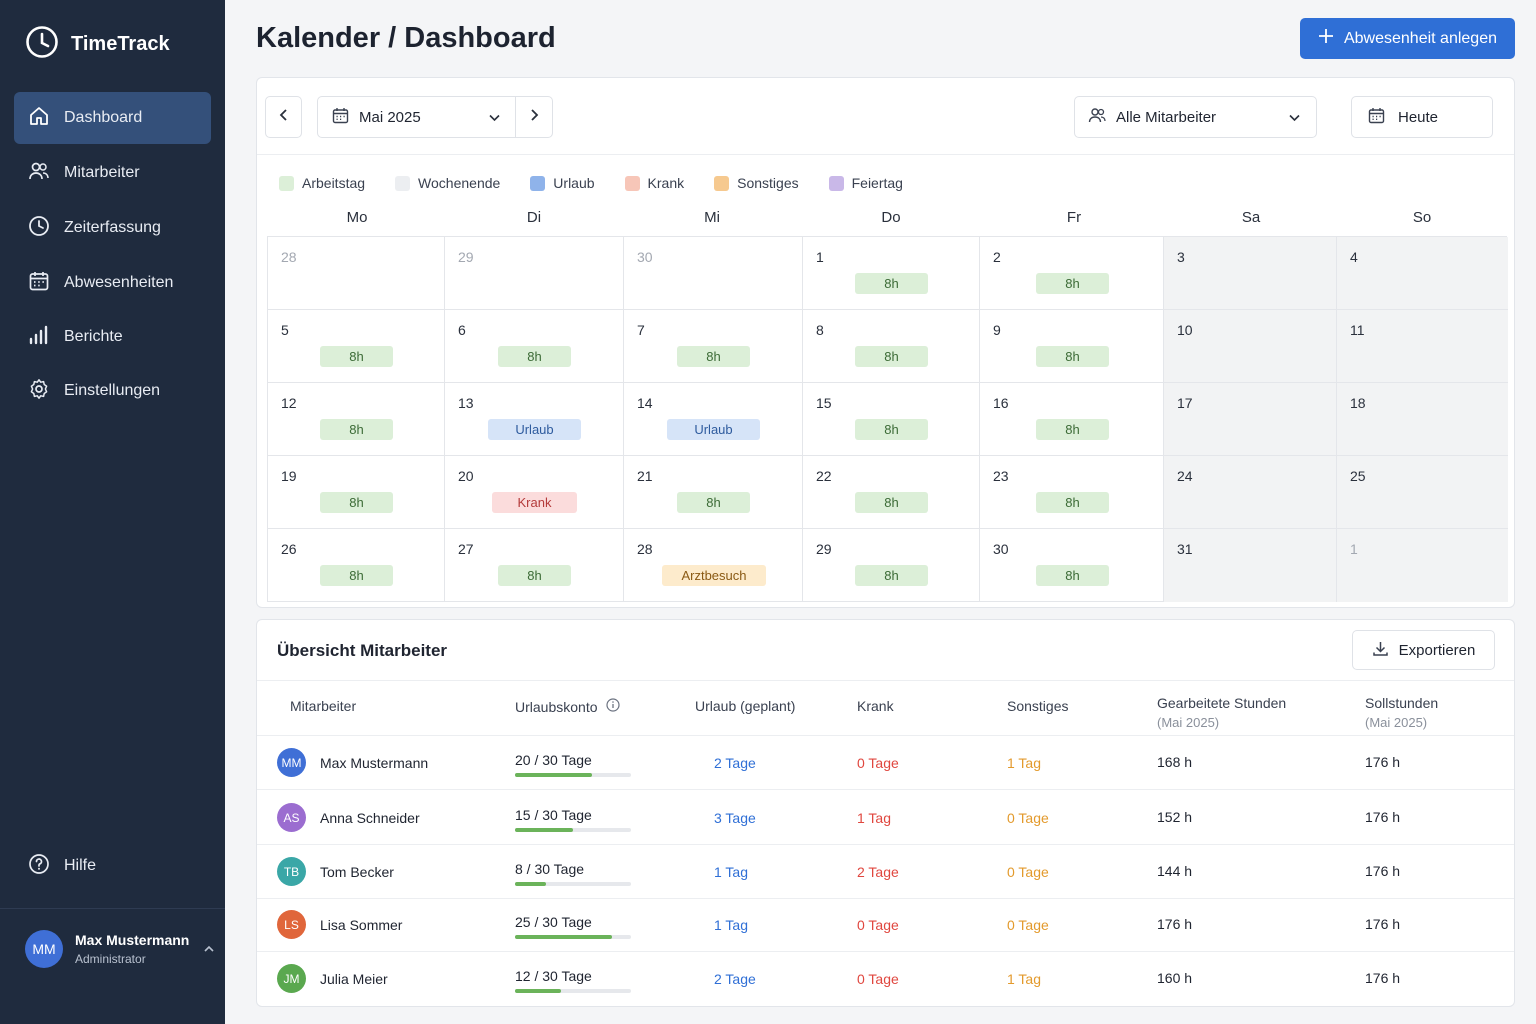  Describe the element at coordinates (1422, 273) in the screenshot. I see `calendar-day-cell: 4` at that location.